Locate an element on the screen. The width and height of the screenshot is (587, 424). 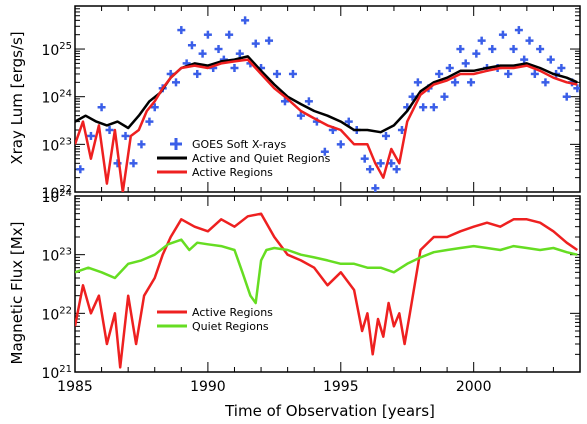
x-tick-label: 1995 is located at coordinates (341, 387).